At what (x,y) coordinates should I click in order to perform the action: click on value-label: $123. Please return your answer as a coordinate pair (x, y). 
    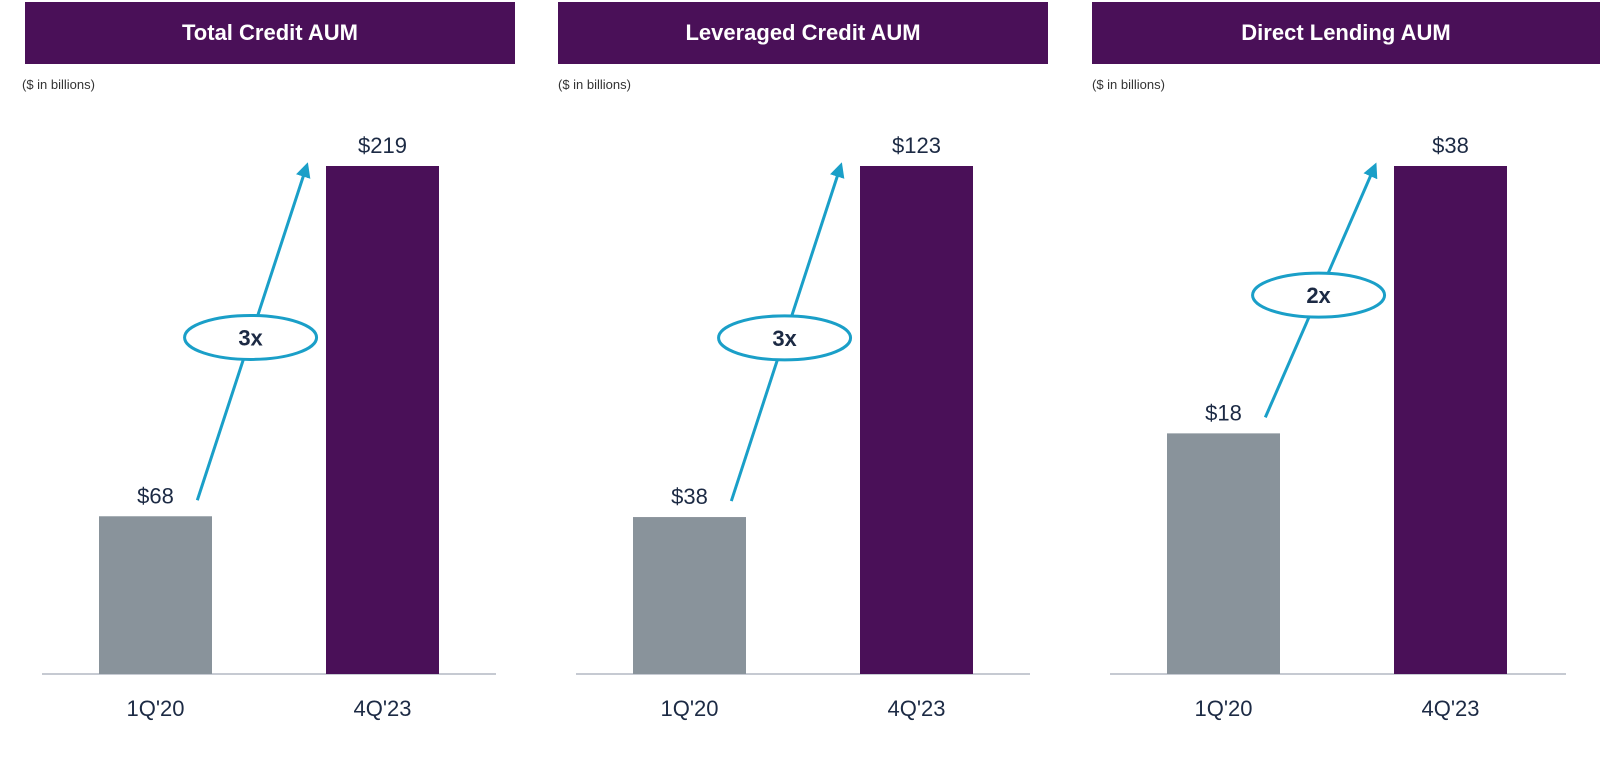
    Looking at the image, I should click on (916, 145).